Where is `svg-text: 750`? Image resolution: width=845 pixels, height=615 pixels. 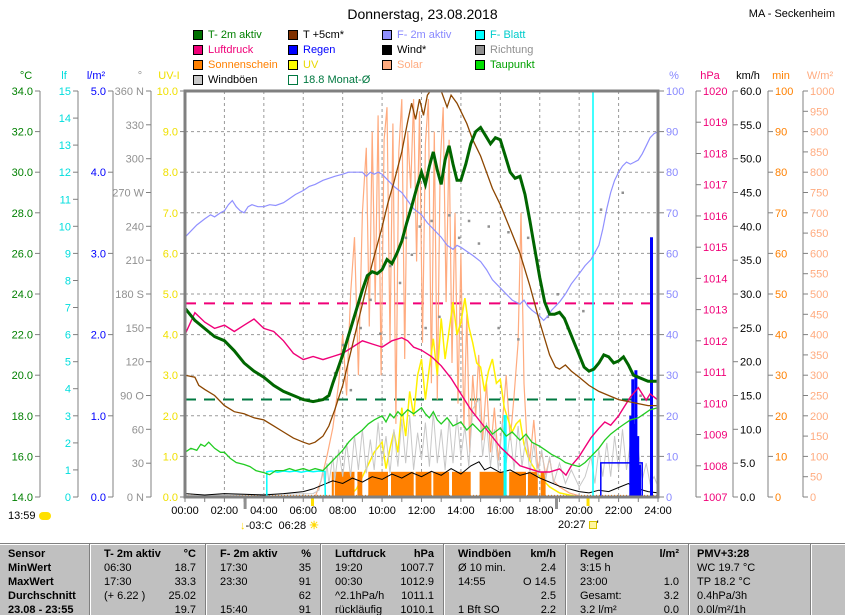
svg-text: 750 is located at coordinates (819, 194).